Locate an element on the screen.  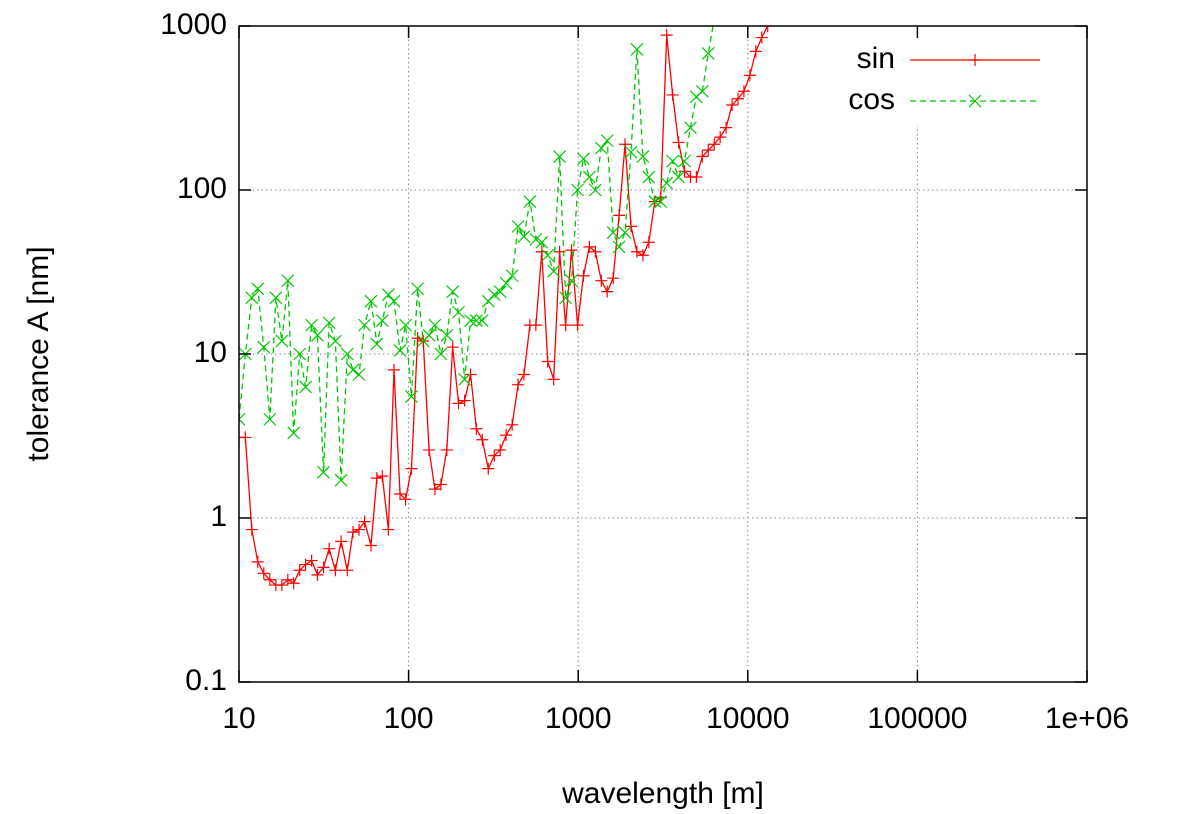
y-tick-label: 100 is located at coordinates (202, 188).